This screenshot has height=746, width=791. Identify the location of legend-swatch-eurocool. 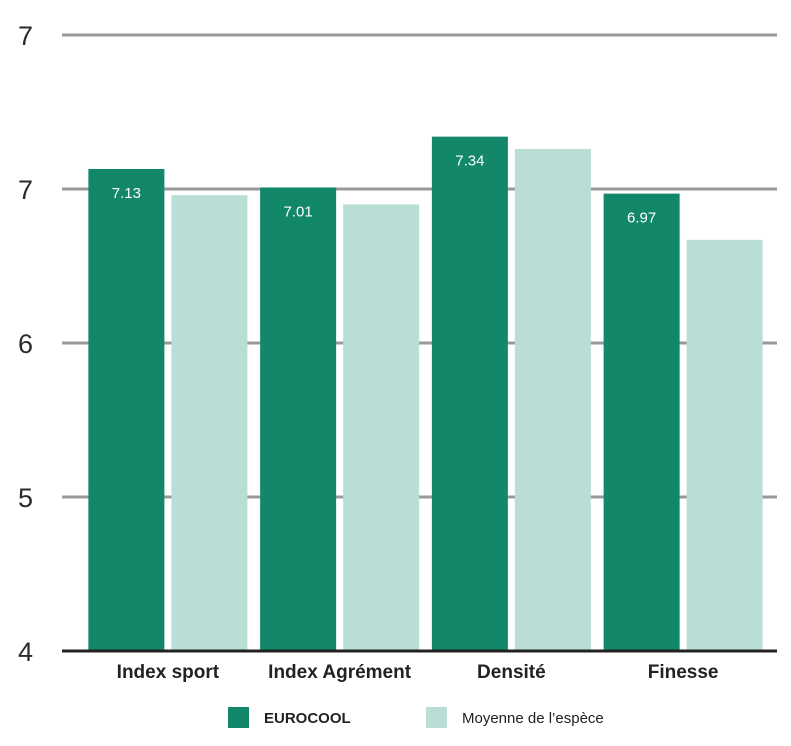
(238, 717).